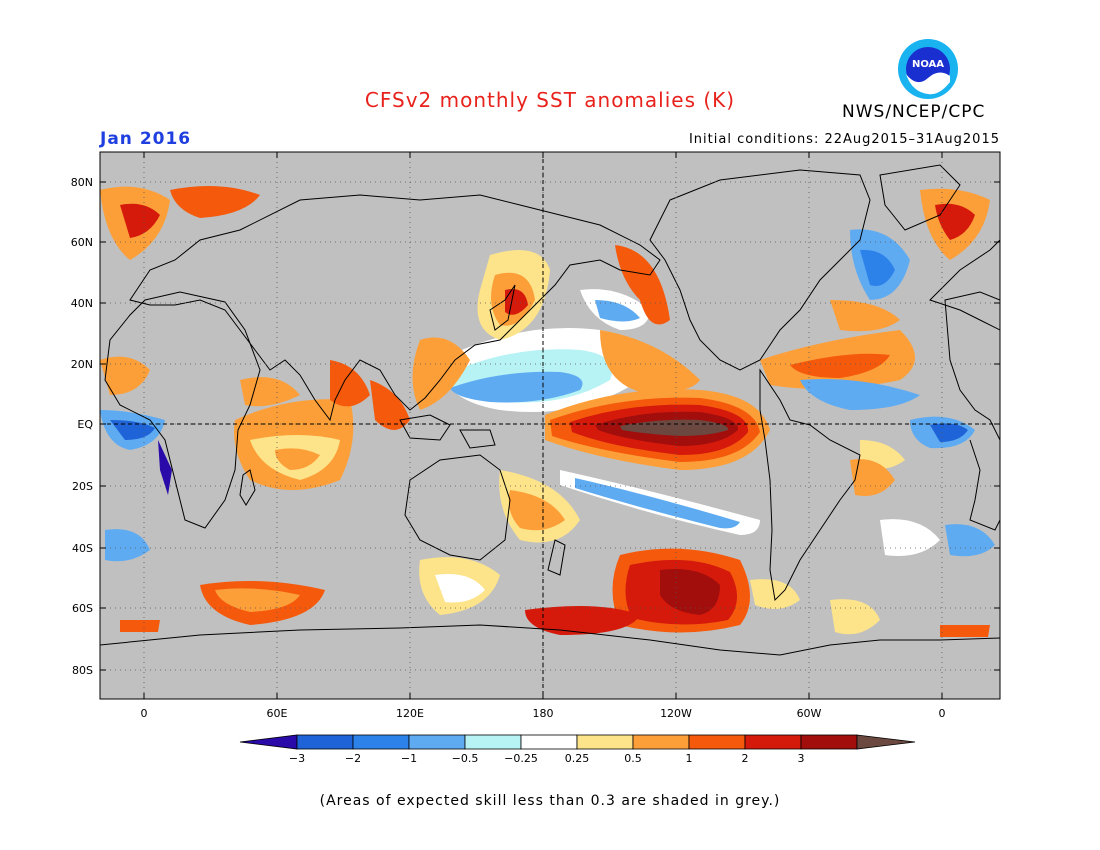  I want to click on lat-label: 20S, so click(82, 486).